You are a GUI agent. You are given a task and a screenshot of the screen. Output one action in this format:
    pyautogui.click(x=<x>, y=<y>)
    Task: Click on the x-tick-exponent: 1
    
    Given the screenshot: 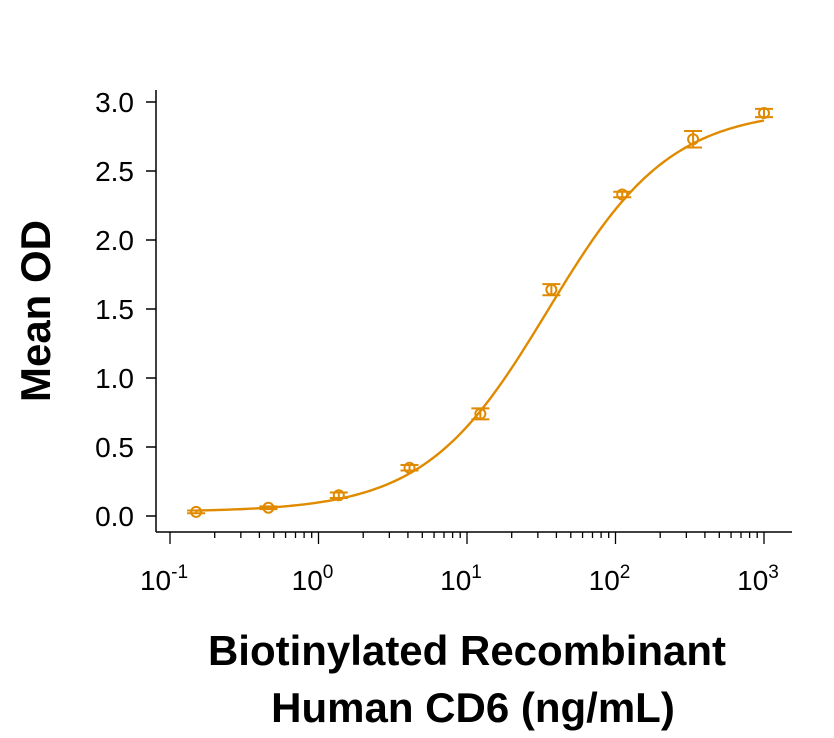 What is the action you would take?
    pyautogui.click(x=476, y=572)
    